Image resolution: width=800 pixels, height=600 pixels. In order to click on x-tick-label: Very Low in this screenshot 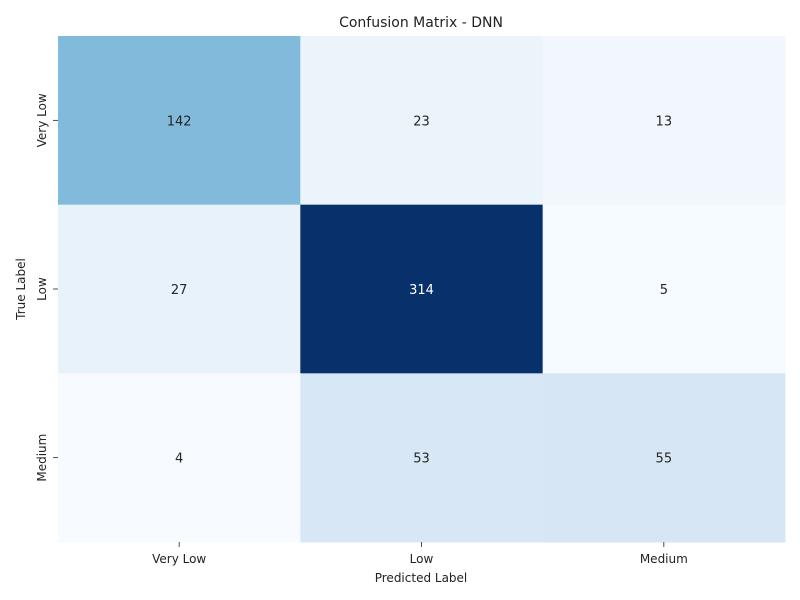, I will do `click(179, 559)`.